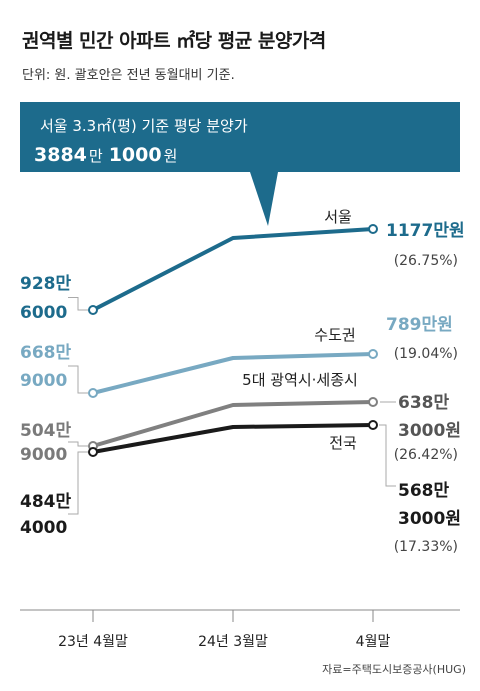 This screenshot has width=480, height=691. I want to click on change-rate-label: (19.04%), so click(426, 354).